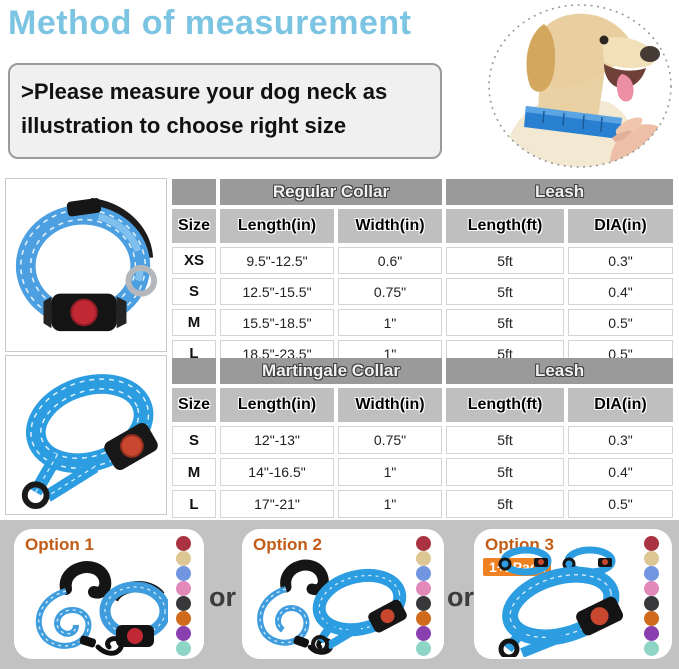 This screenshot has height=669, width=679. I want to click on buckle-logo-dot, so click(132, 446).